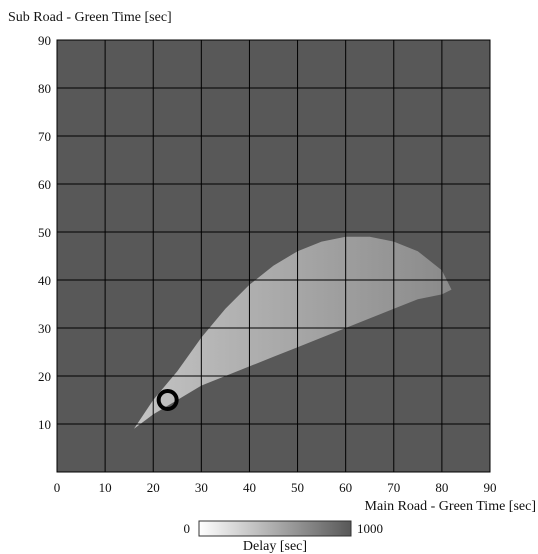 This screenshot has height=554, width=538. Describe the element at coordinates (187, 528) in the screenshot. I see `colorbar-min-label: 0` at that location.